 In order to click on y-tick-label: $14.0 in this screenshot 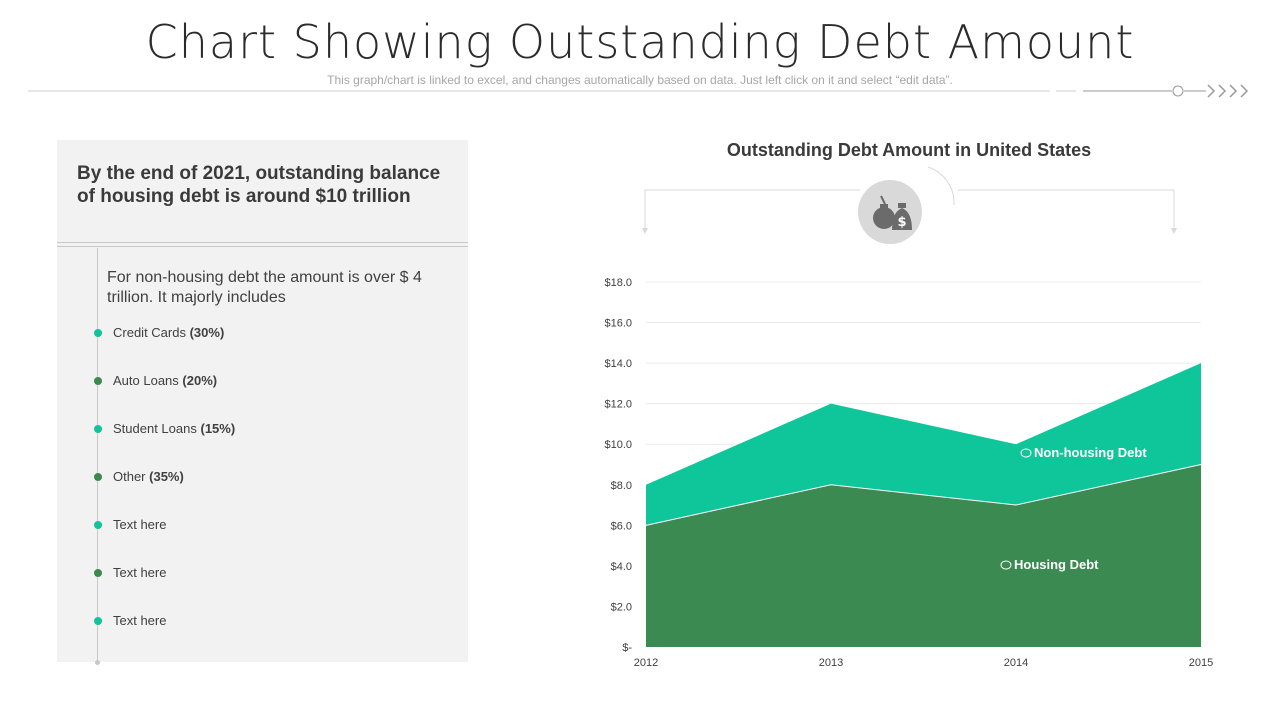, I will do `click(618, 364)`.